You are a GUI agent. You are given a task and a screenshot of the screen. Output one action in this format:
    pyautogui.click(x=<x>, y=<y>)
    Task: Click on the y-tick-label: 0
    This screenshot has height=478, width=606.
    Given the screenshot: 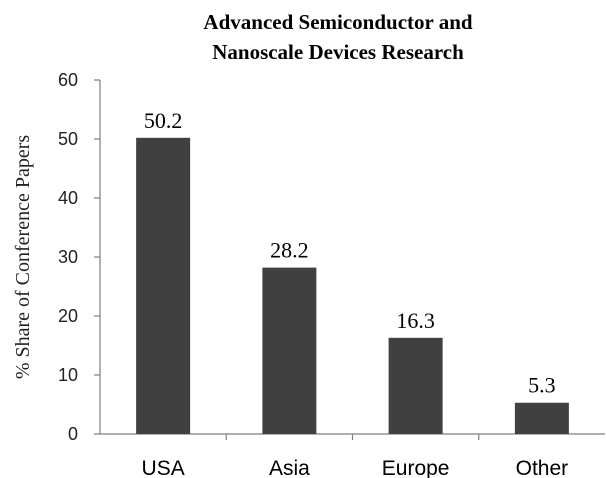 What is the action you would take?
    pyautogui.click(x=73, y=434)
    